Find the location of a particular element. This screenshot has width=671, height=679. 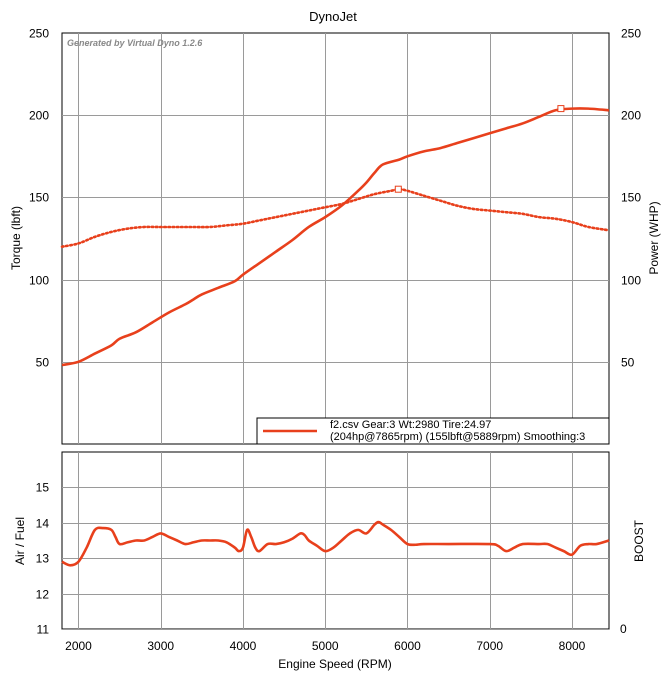

legend-line-1: f2.csv Gear:3 Wt:2980 Tire:24.97 is located at coordinates (410, 425).